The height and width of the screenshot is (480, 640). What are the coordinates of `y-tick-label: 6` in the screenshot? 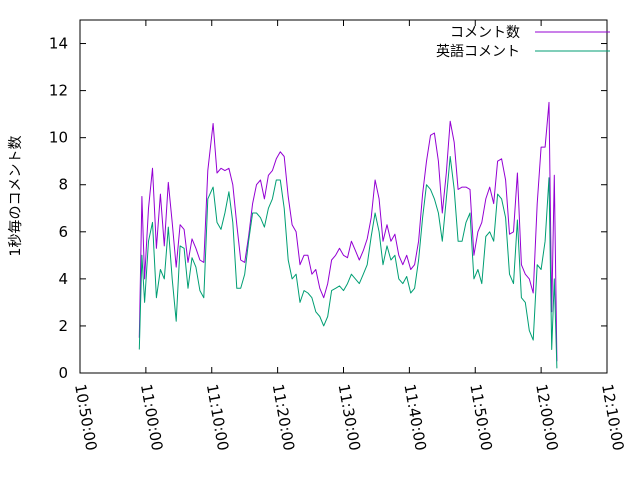 It's located at (63, 232).